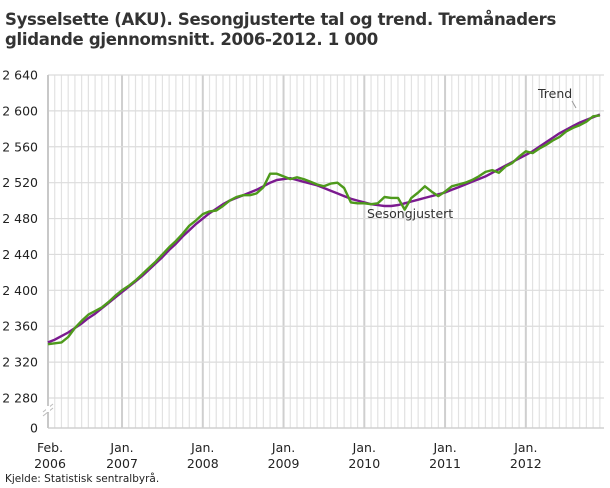  Describe the element at coordinates (364, 463) in the screenshot. I see `x-tick-year: 2010` at that location.